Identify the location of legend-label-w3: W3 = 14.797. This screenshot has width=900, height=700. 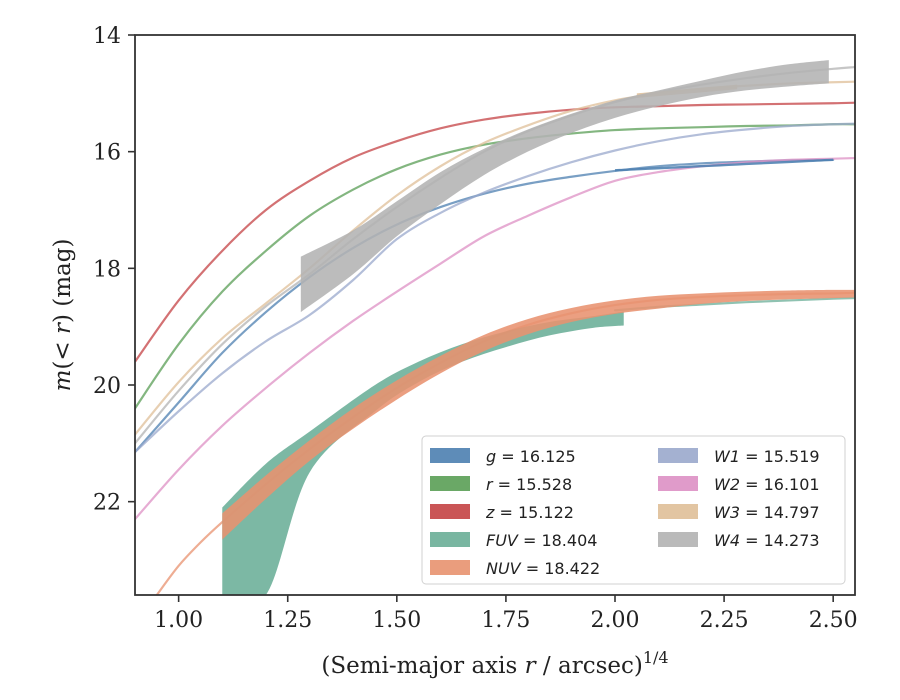
(767, 512).